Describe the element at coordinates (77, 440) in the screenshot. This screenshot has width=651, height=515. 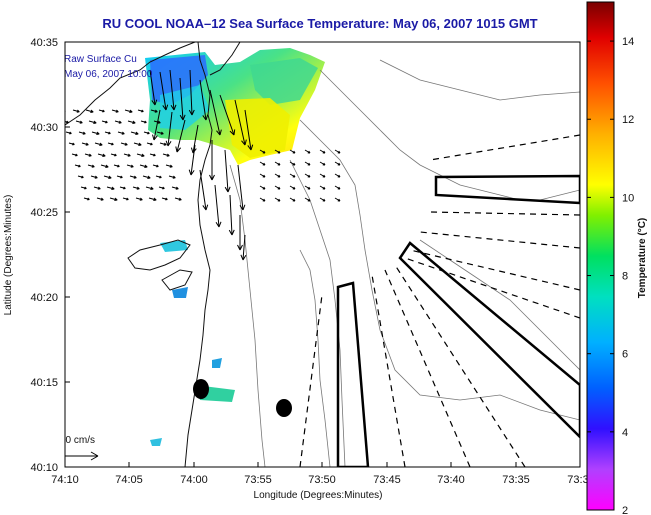
I see `vector-scale-label: 50 cm/s` at that location.